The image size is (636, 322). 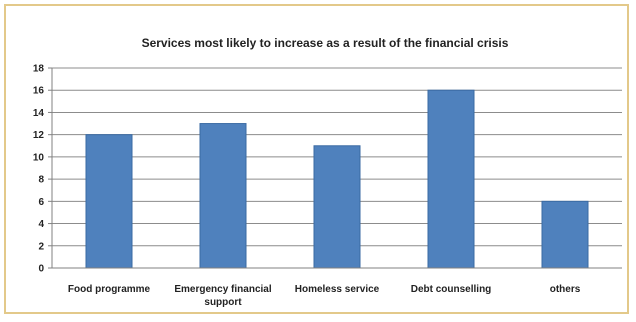 I want to click on y-tick-label: 14, so click(x=39, y=113).